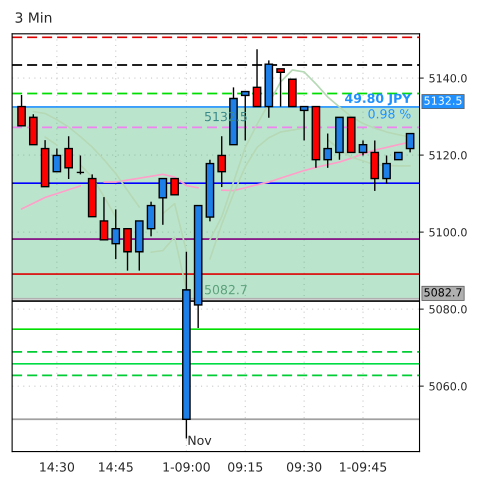 This screenshot has height=483, width=485. I want to click on x-tick-label: 1-09:00, so click(187, 467).